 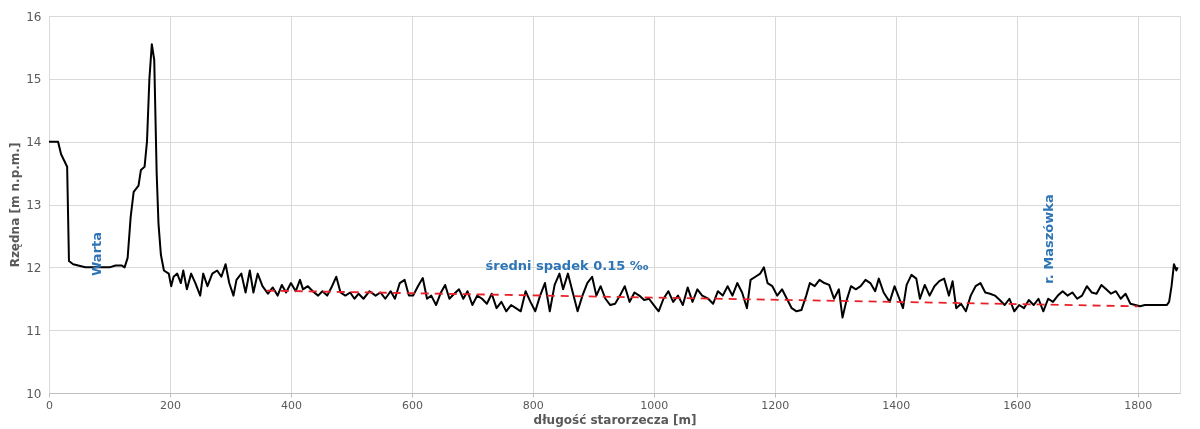 I want to click on y-tick-label: 11, so click(x=34, y=330).